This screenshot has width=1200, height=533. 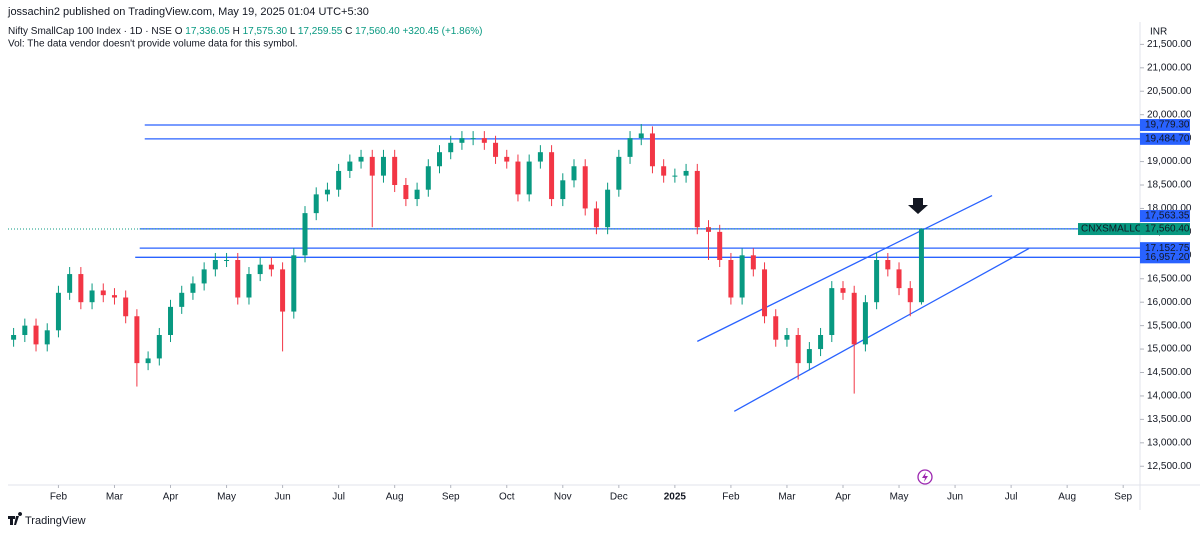 What do you see at coordinates (1169, 67) in the screenshot?
I see `y-tick-label: 21,000.00` at bounding box center [1169, 67].